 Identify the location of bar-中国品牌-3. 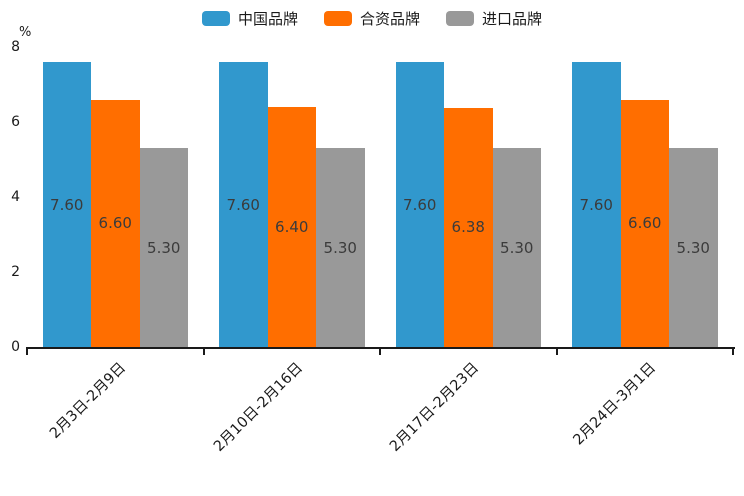
(596, 204).